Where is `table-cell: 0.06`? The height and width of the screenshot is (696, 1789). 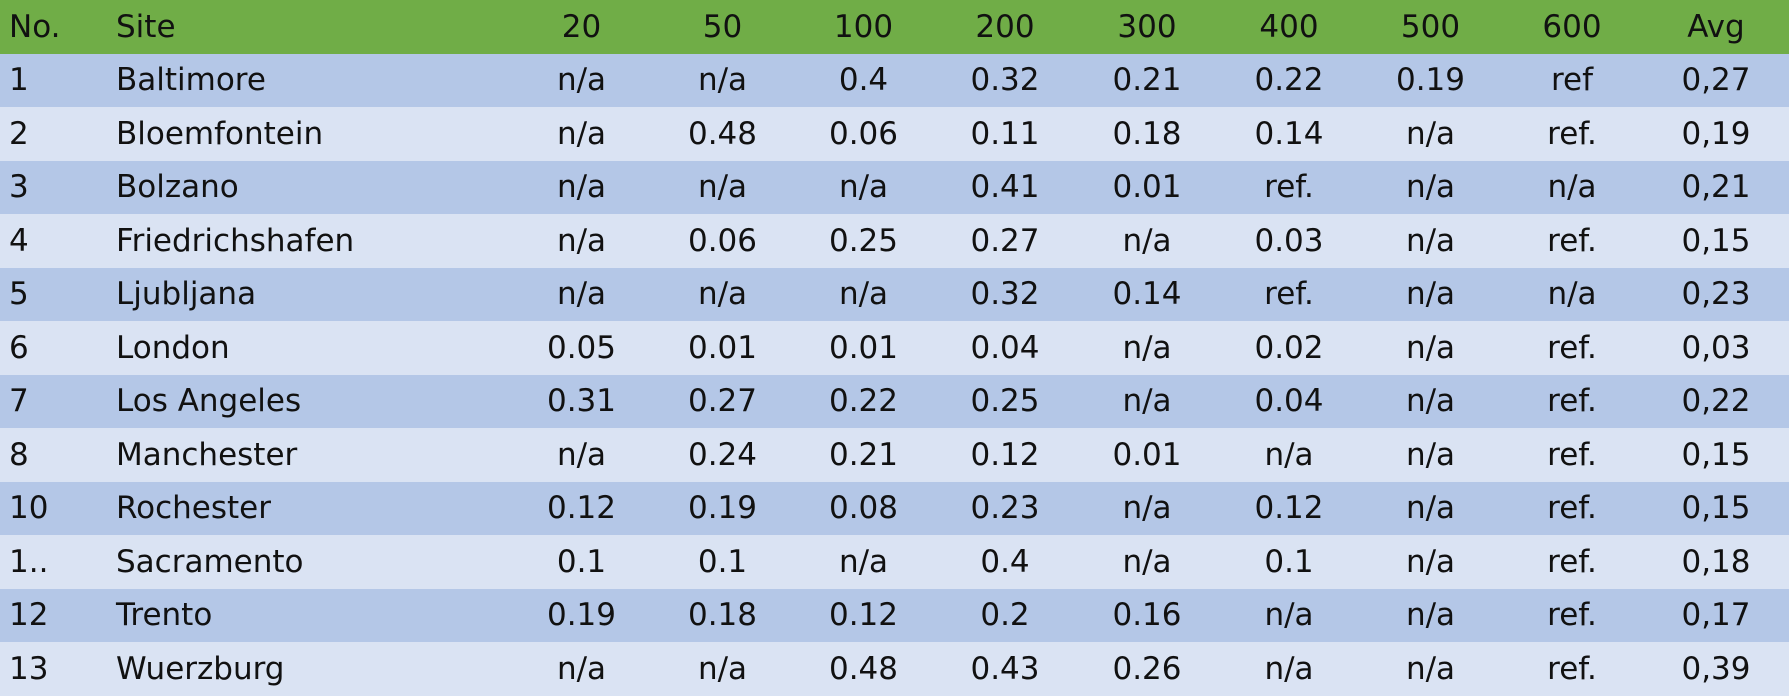
table-cell: 0.06 is located at coordinates (722, 241).